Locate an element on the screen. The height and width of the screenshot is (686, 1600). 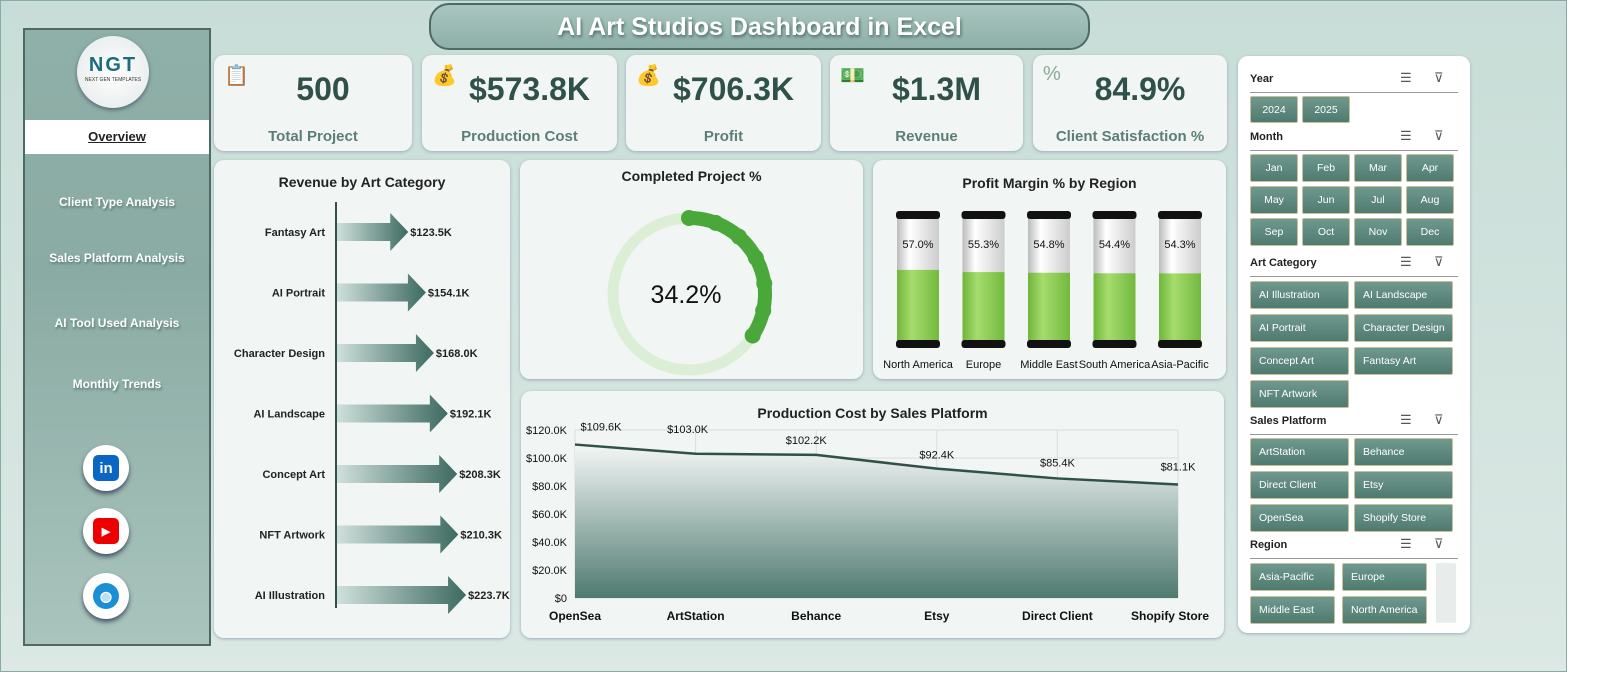
slicer-item-region: Europe is located at coordinates (1384, 577).